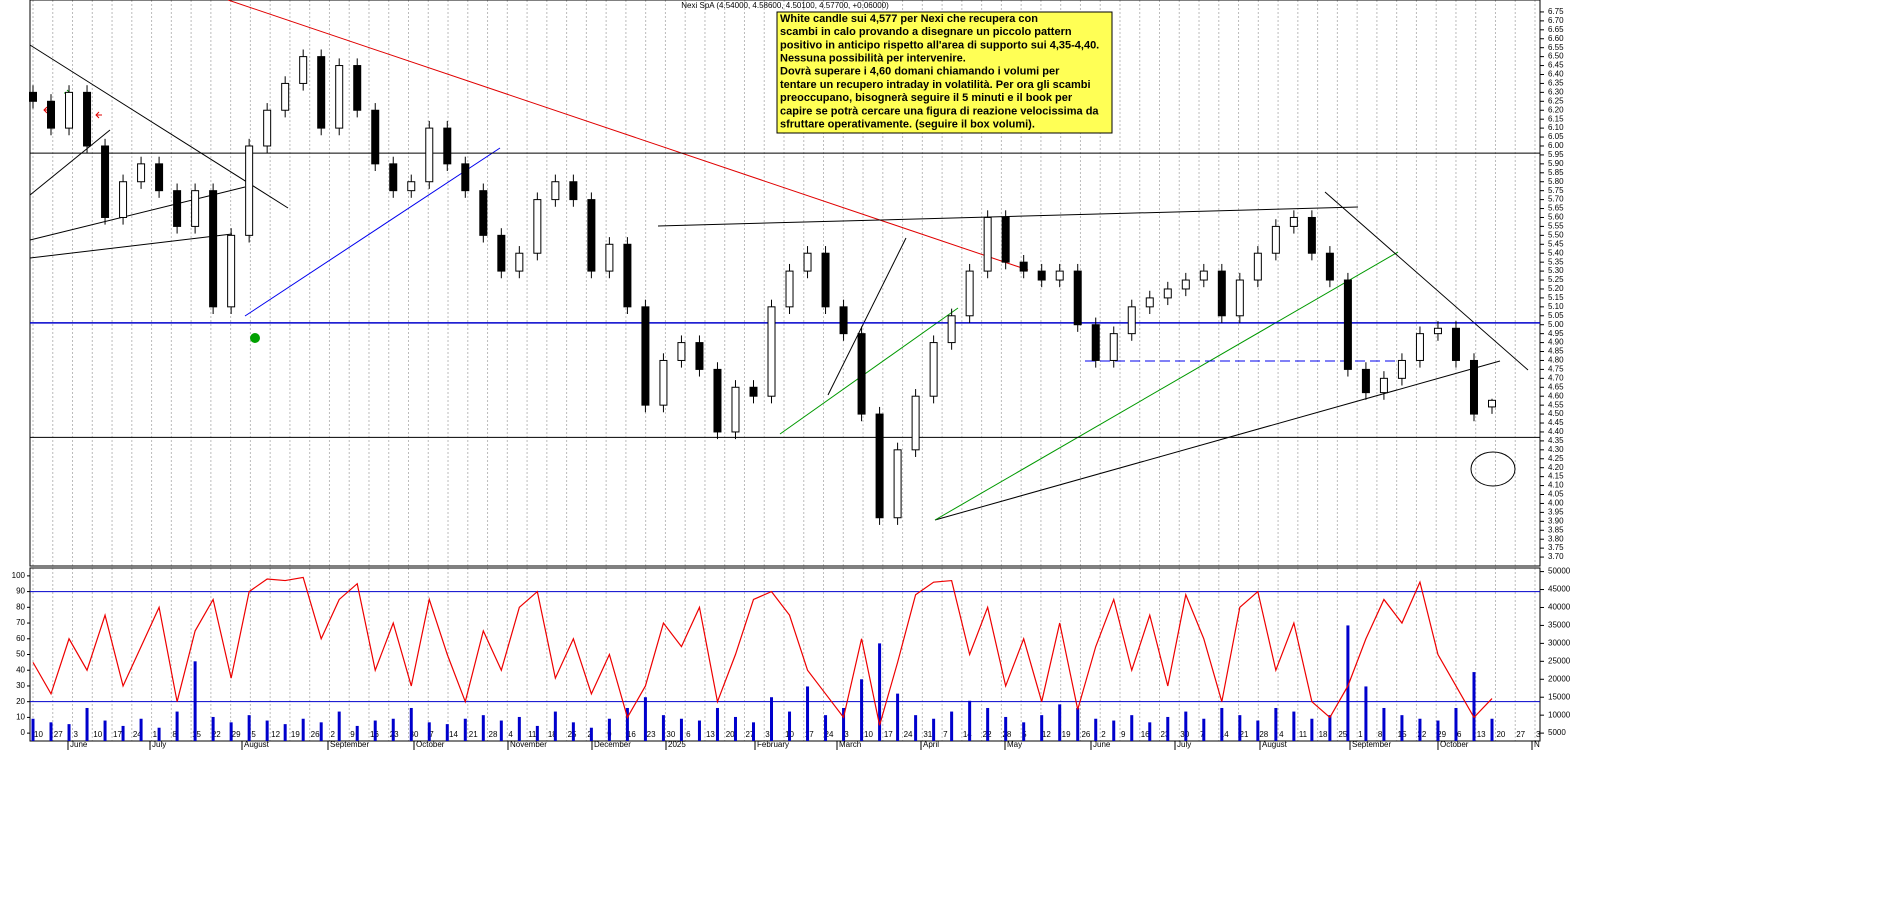  I want to click on y-tick-label: 5.90, so click(1556, 163).